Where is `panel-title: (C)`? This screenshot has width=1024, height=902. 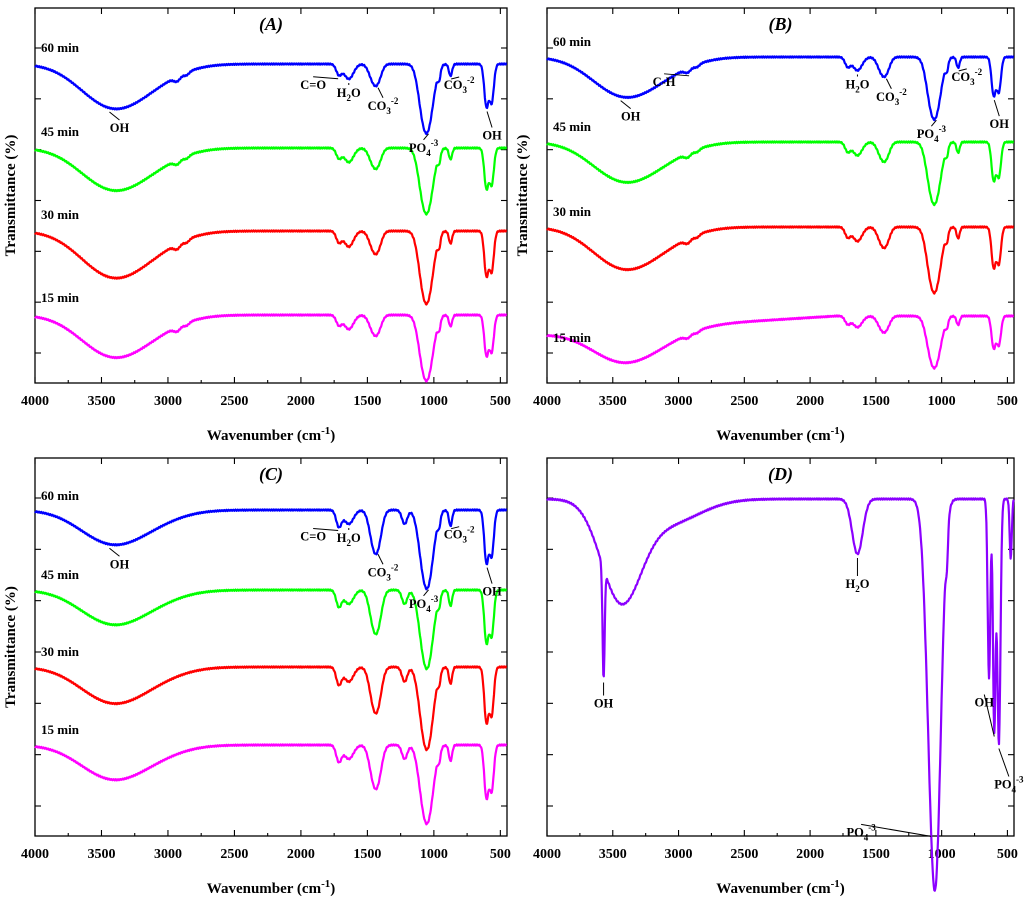
panel-title: (C) is located at coordinates (271, 474).